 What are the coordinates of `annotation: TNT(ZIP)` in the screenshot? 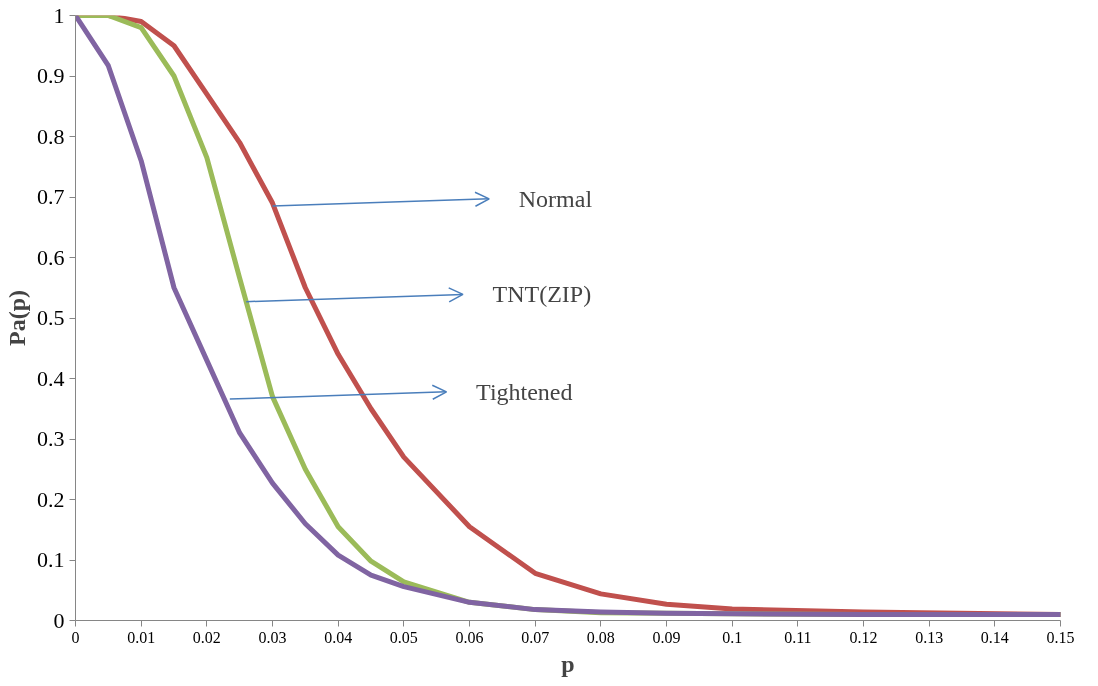 It's located at (542, 294).